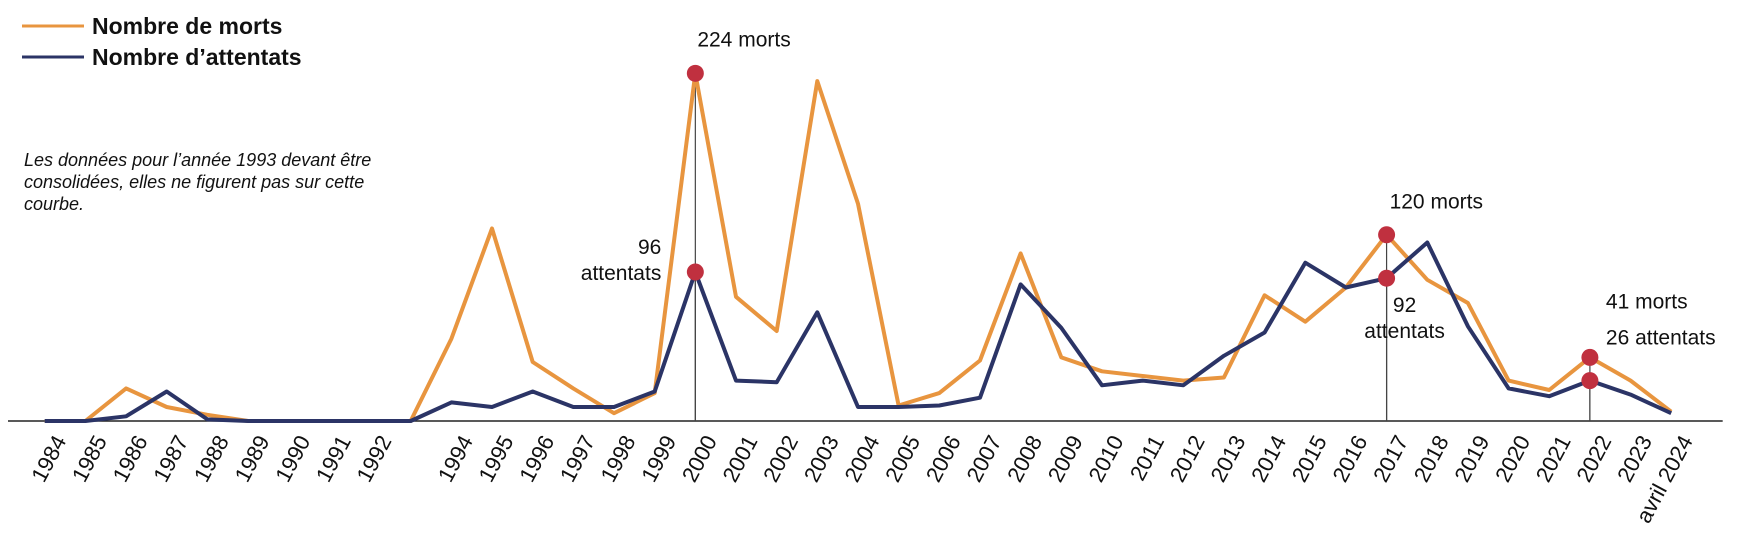  I want to click on x-tick-label: 2009, so click(1065, 458).